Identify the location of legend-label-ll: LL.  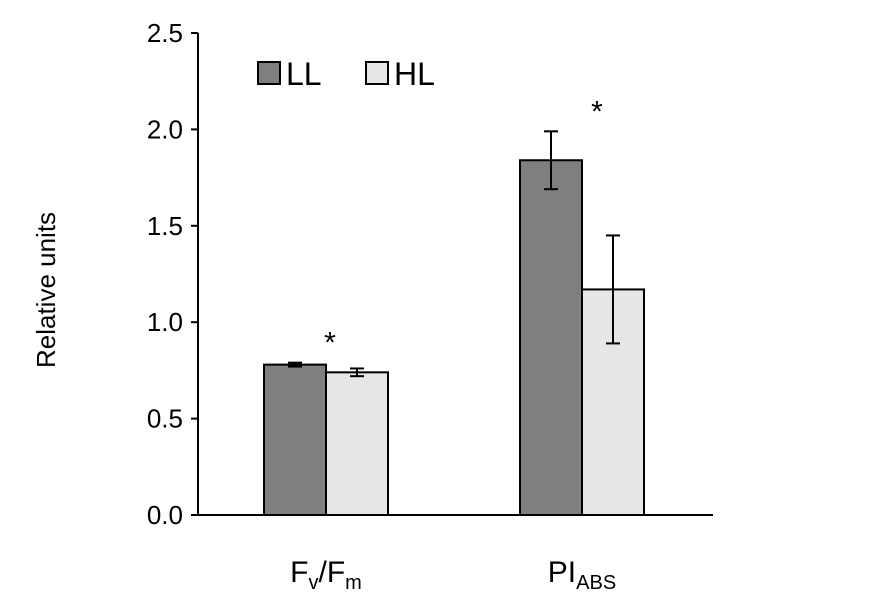
(304, 74).